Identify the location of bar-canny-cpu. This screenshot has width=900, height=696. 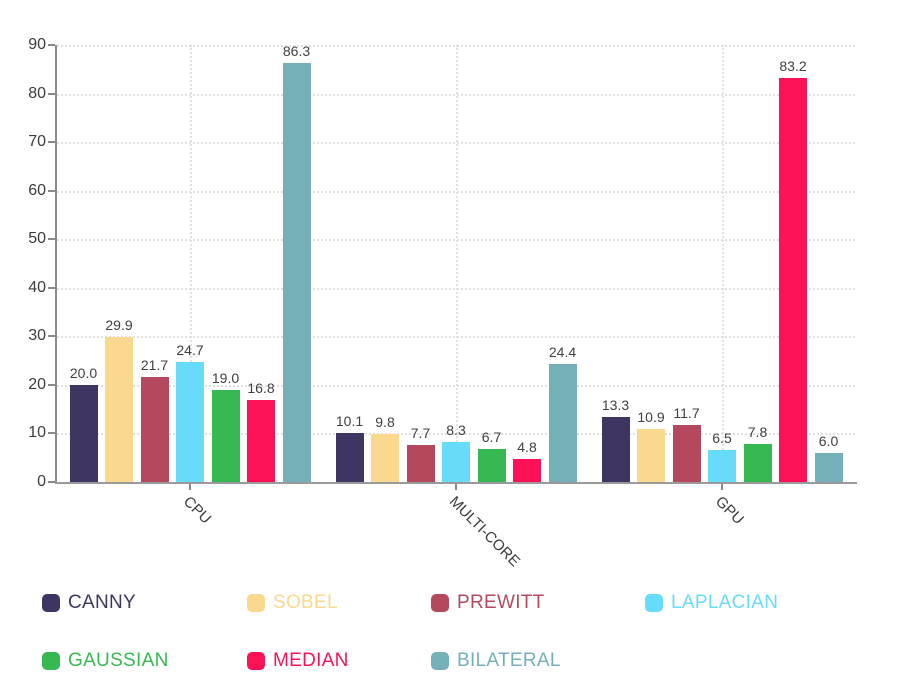
(83, 433).